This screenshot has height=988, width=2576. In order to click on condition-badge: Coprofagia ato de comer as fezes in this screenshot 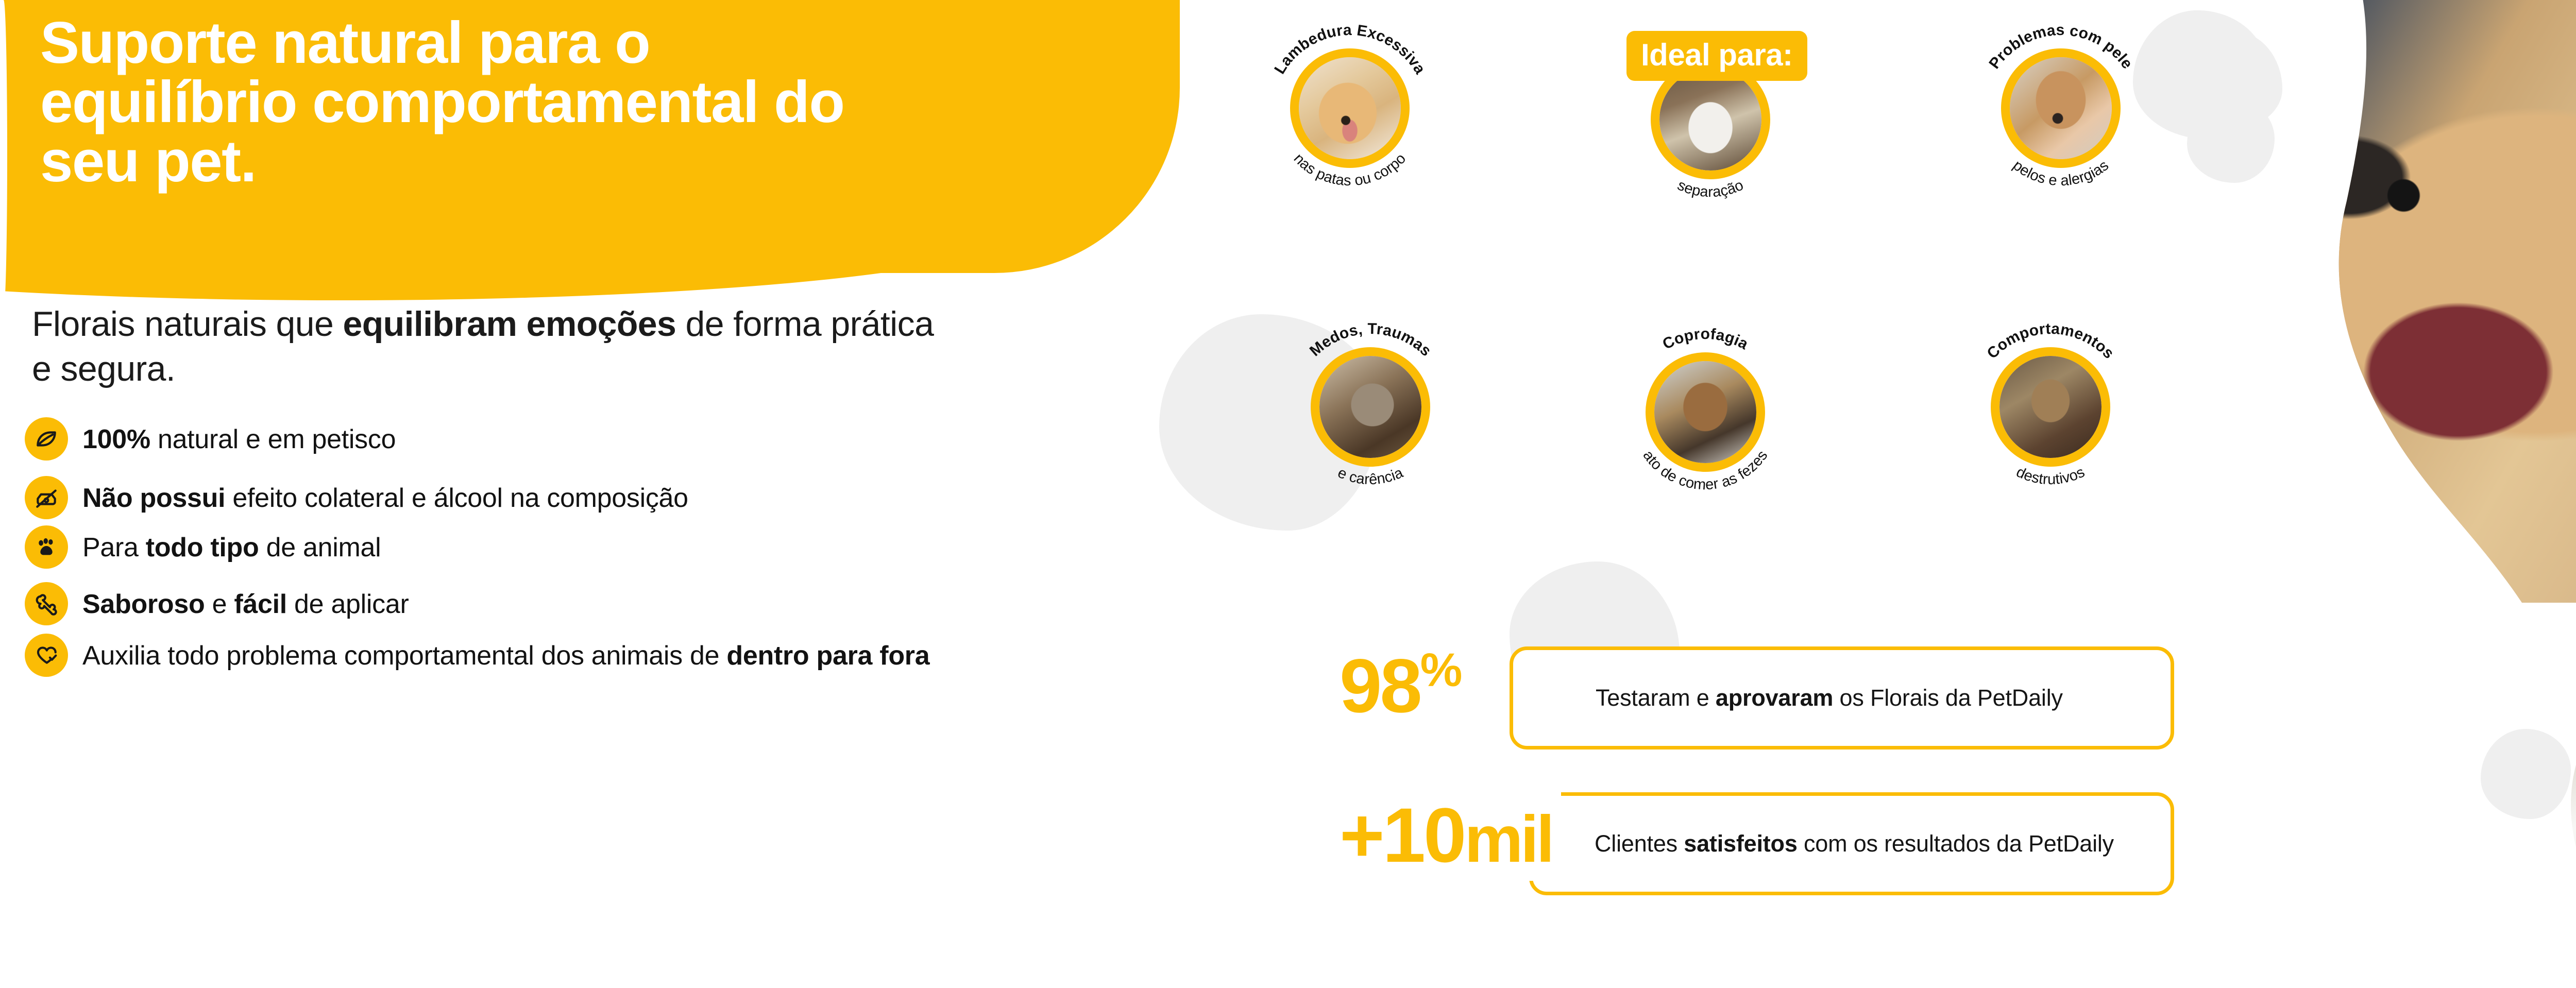, I will do `click(1705, 413)`.